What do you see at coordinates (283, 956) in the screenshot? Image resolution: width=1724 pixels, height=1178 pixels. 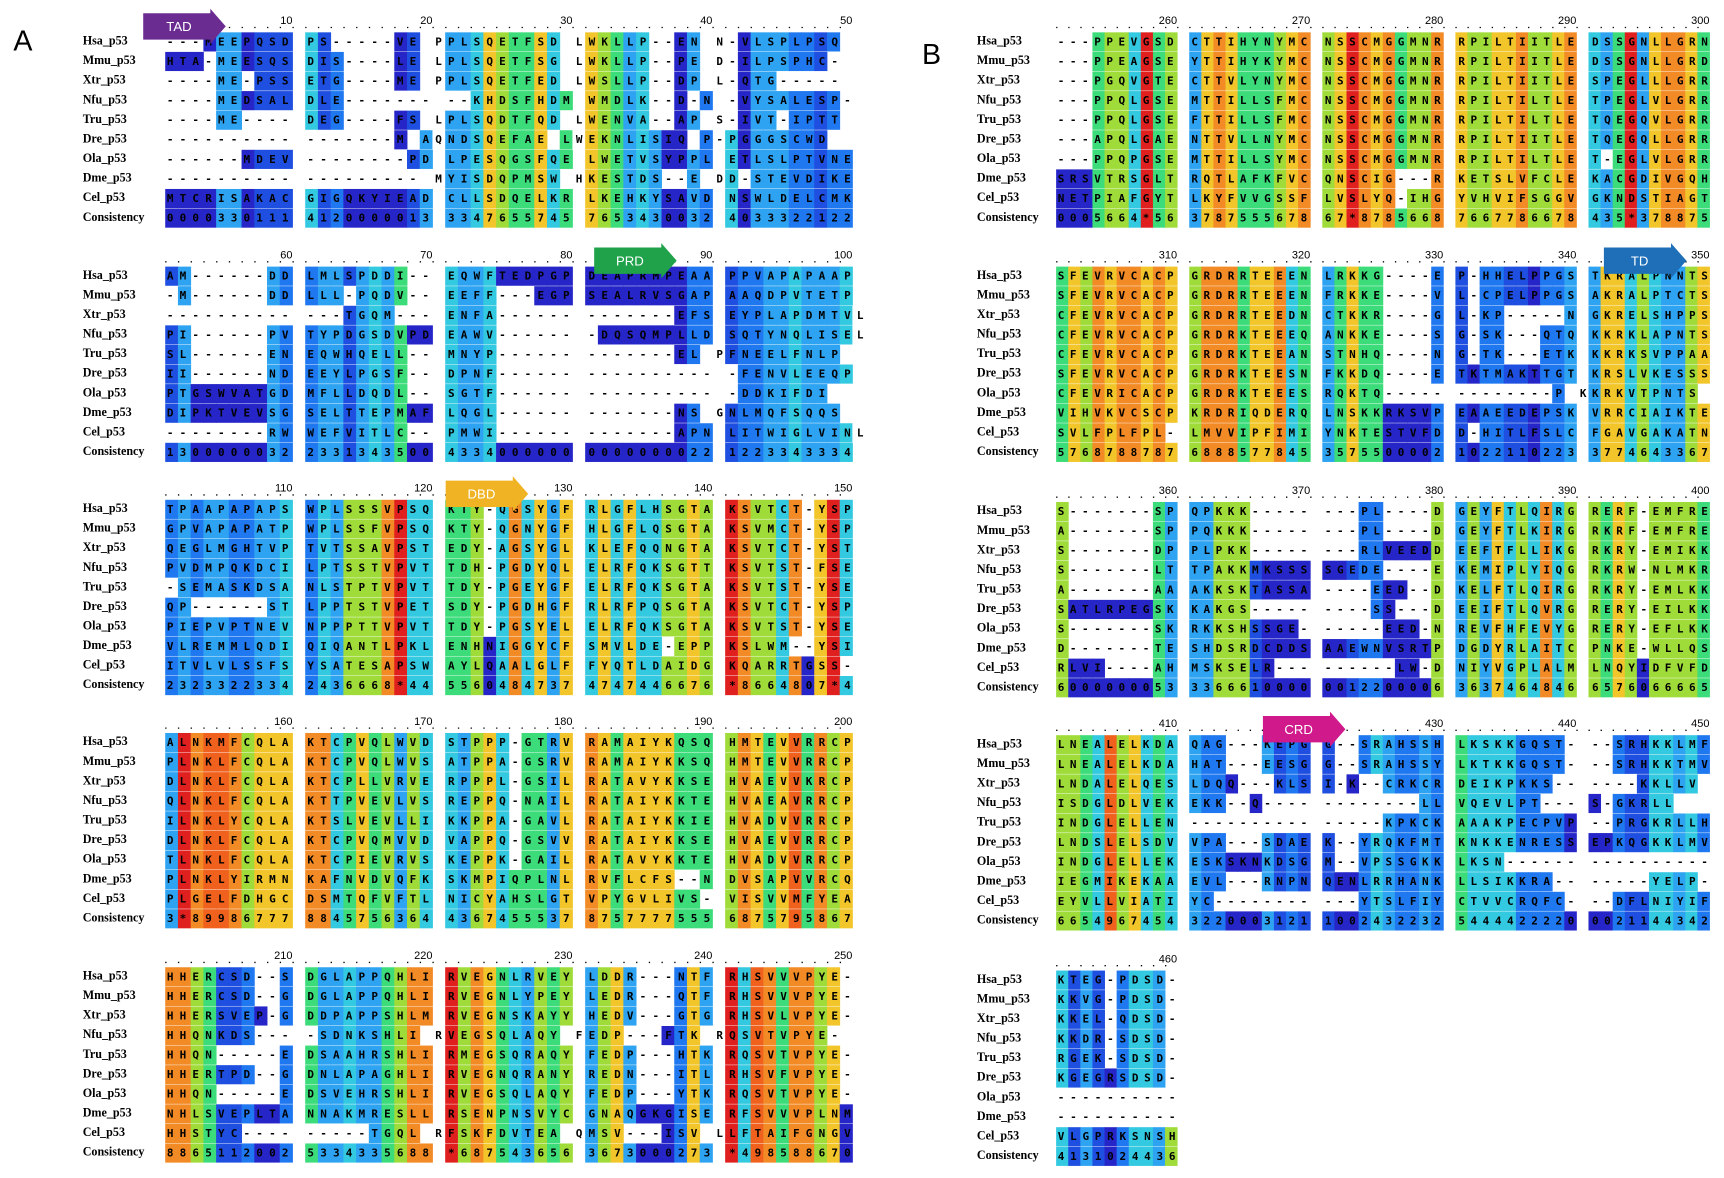 I see `ruler-number: 210` at bounding box center [283, 956].